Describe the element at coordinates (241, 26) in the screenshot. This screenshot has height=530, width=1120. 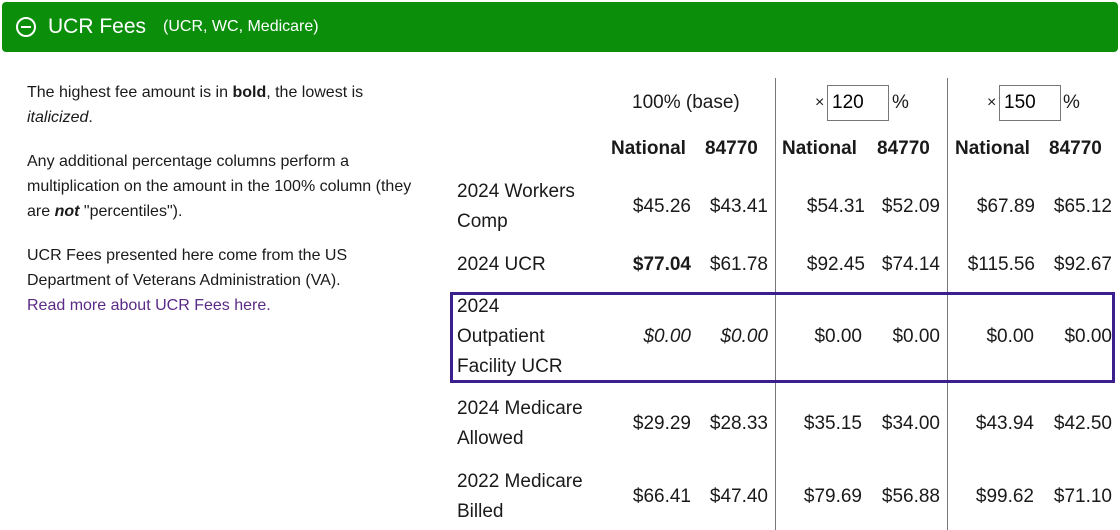
I see `section-subtitle: (UCR, WC, Medicare)` at that location.